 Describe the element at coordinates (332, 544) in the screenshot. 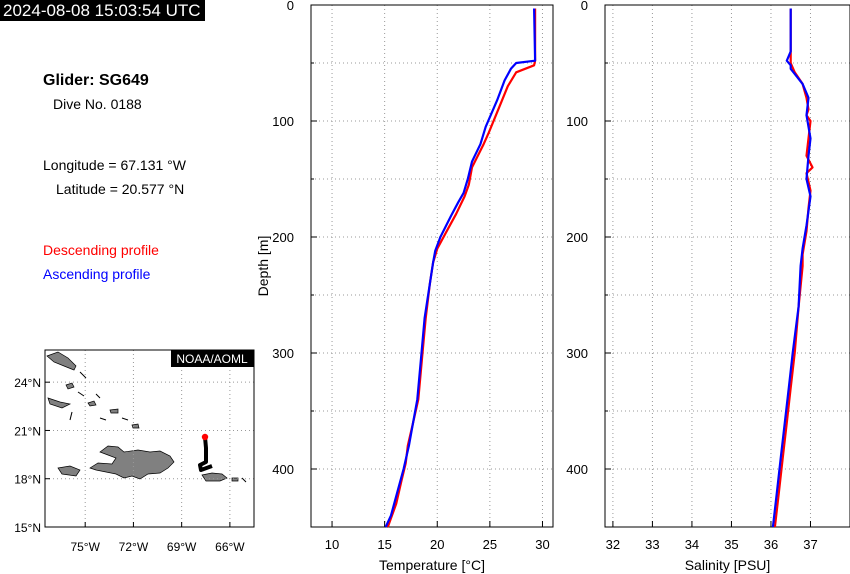

I see `x-tick-label: 10` at that location.